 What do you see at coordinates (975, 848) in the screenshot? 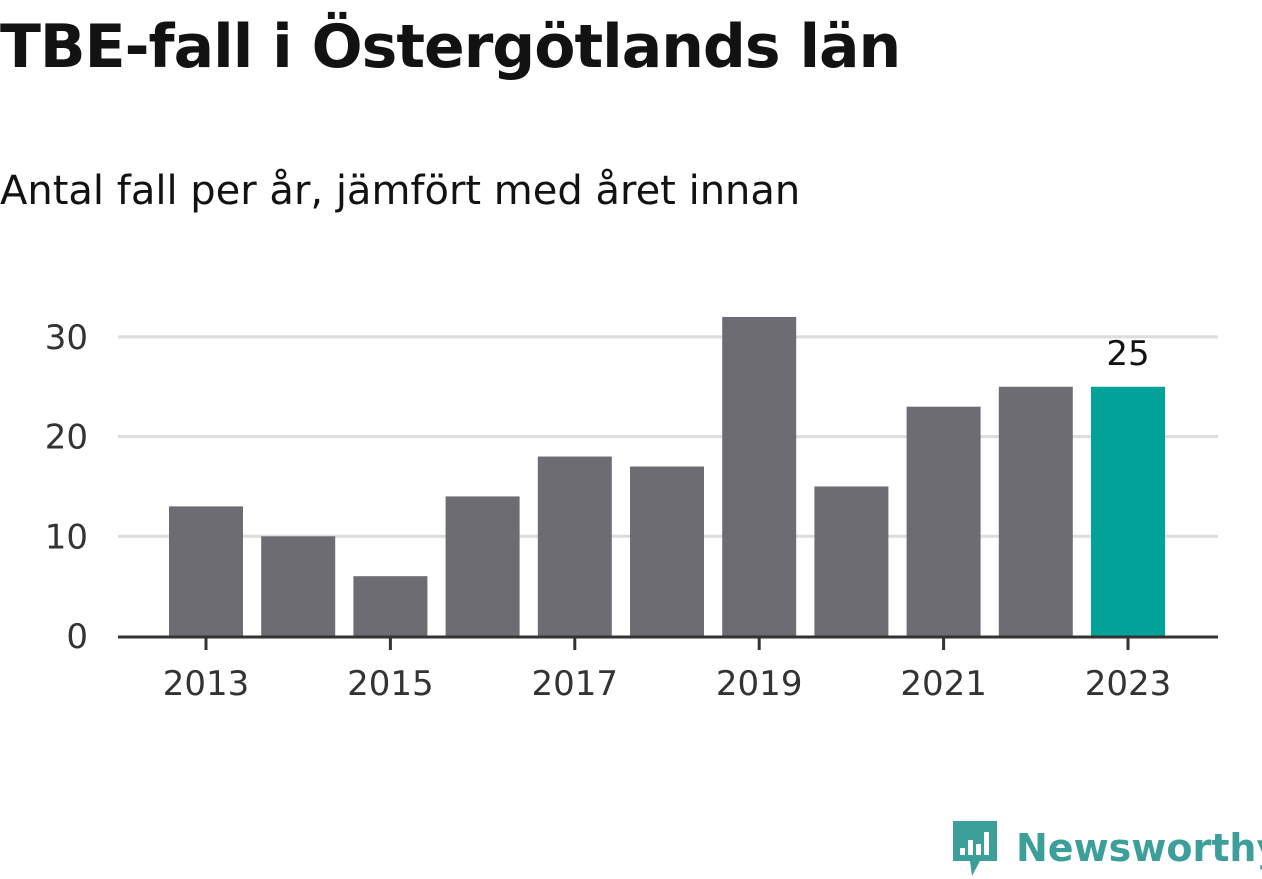
I see `newsworthy-logo-icon` at bounding box center [975, 848].